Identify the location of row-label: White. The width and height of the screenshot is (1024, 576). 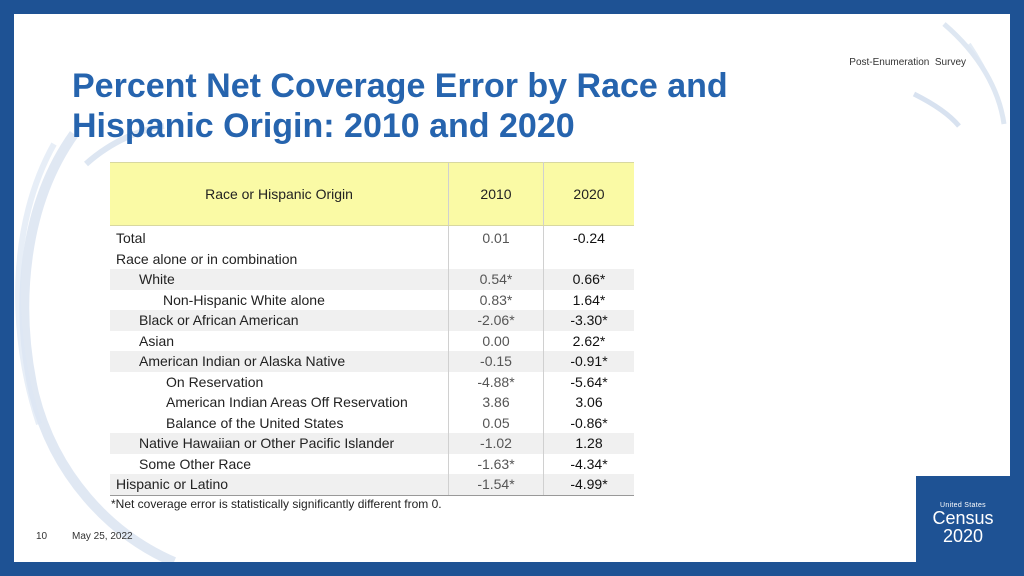
(279, 279).